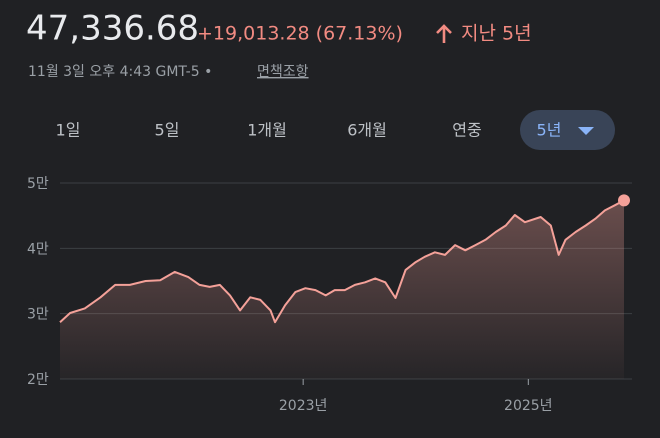 This screenshot has width=660, height=438. Describe the element at coordinates (167, 130) in the screenshot. I see `period-tab: 5일` at that location.